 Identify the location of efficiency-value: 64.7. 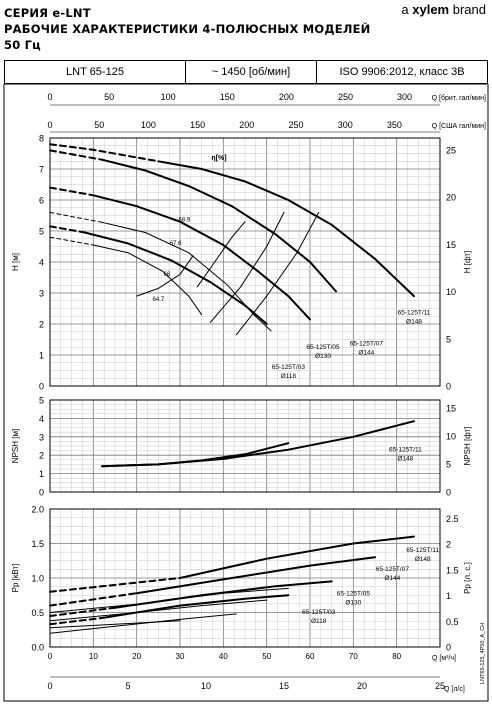
(158, 300).